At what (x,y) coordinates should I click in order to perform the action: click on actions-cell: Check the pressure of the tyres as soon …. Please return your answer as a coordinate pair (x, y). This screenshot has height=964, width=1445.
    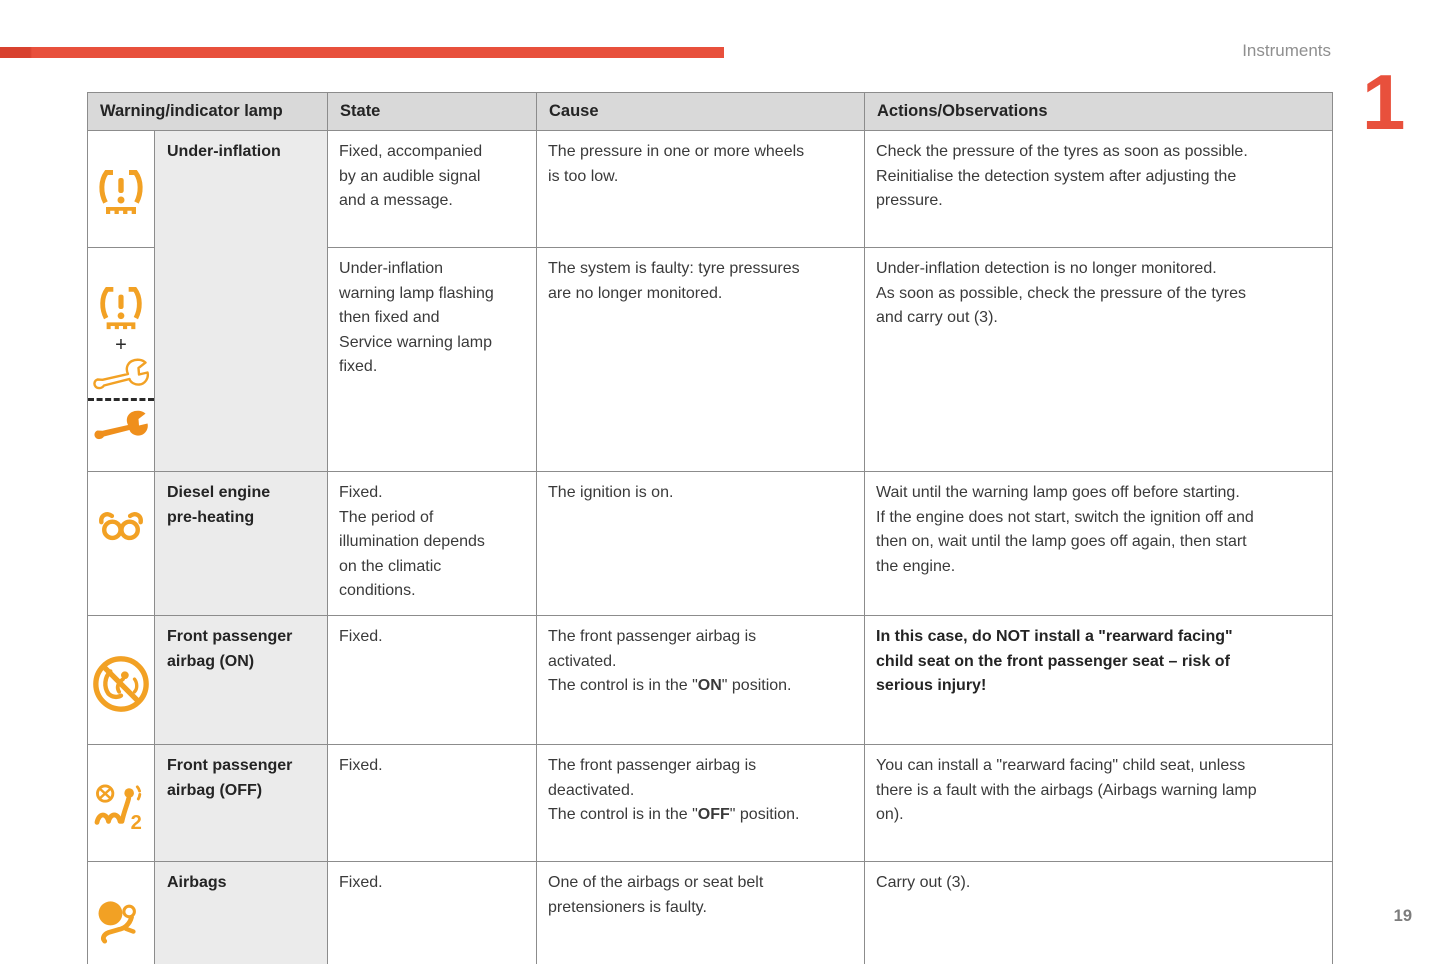
    Looking at the image, I should click on (1099, 189).